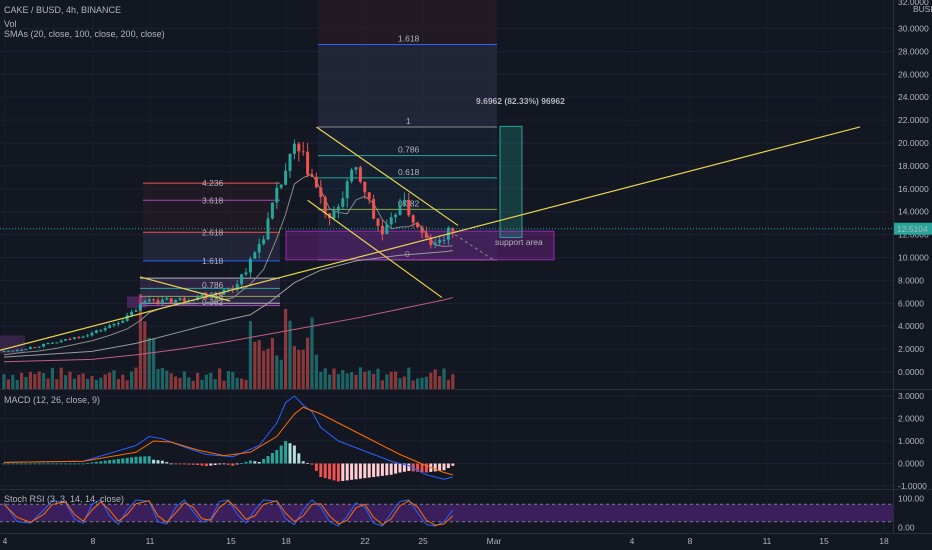 The image size is (932, 550). I want to click on macd-tick-label: 3.0000, so click(911, 396).